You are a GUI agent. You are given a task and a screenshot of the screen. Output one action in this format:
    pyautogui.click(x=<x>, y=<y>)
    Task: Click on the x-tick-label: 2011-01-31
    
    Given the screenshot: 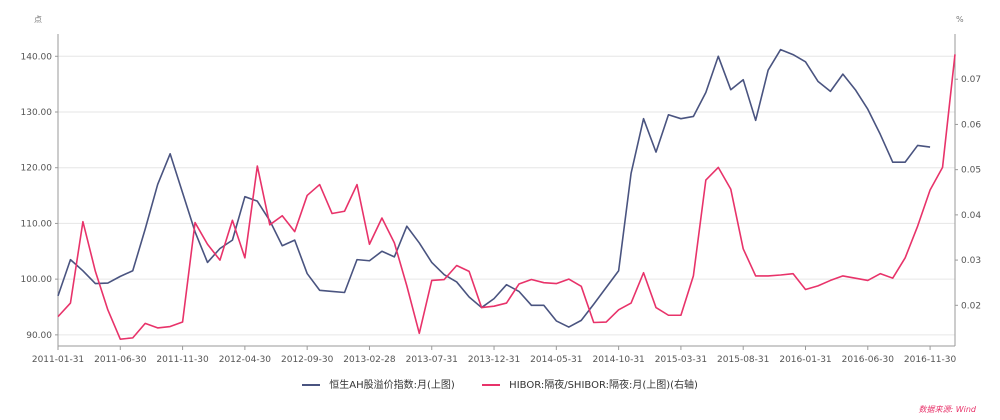 What is the action you would take?
    pyautogui.click(x=58, y=360)
    